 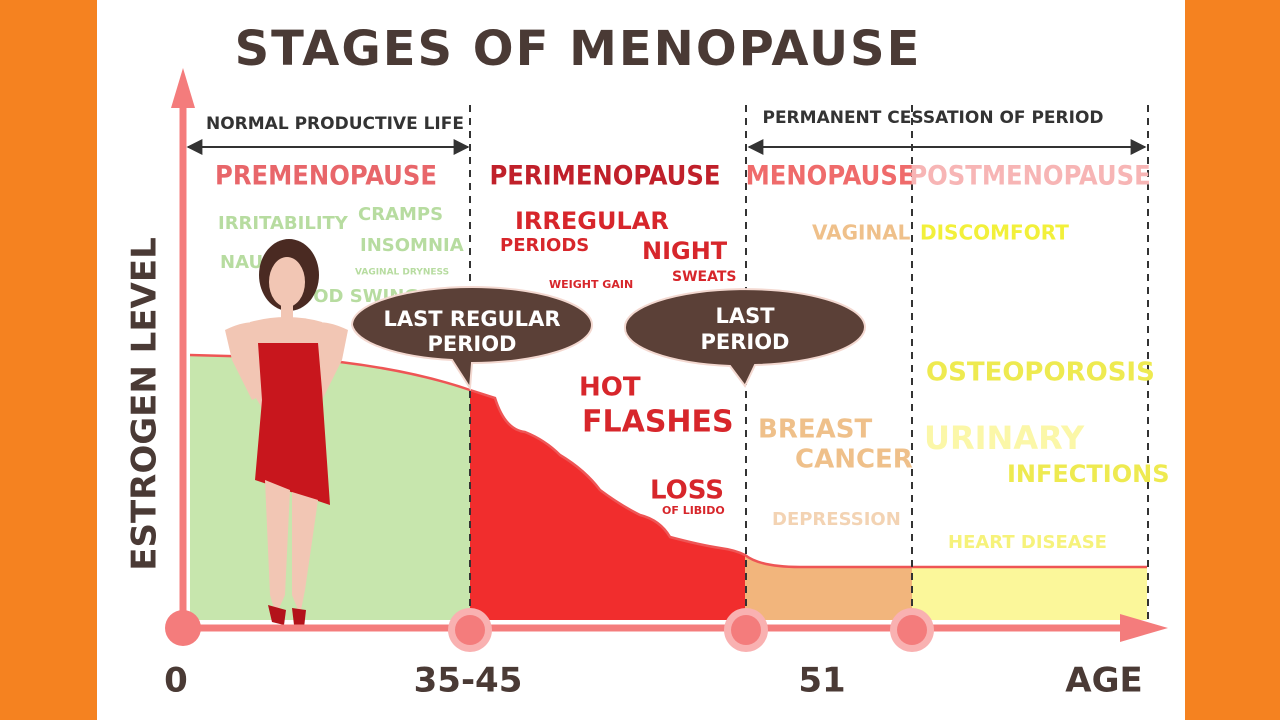 What do you see at coordinates (861, 233) in the screenshot?
I see `symptom: VAGINAL` at bounding box center [861, 233].